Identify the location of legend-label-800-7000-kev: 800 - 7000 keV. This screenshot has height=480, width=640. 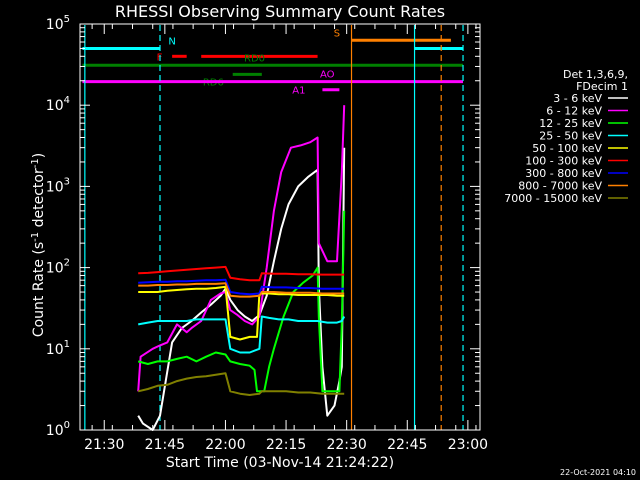
(560, 186).